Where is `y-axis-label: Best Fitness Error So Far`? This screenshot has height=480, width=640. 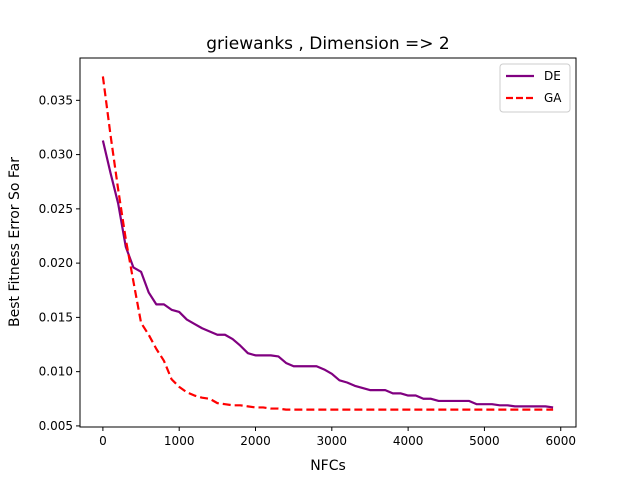 y-axis-label: Best Fitness Error So Far is located at coordinates (15, 242).